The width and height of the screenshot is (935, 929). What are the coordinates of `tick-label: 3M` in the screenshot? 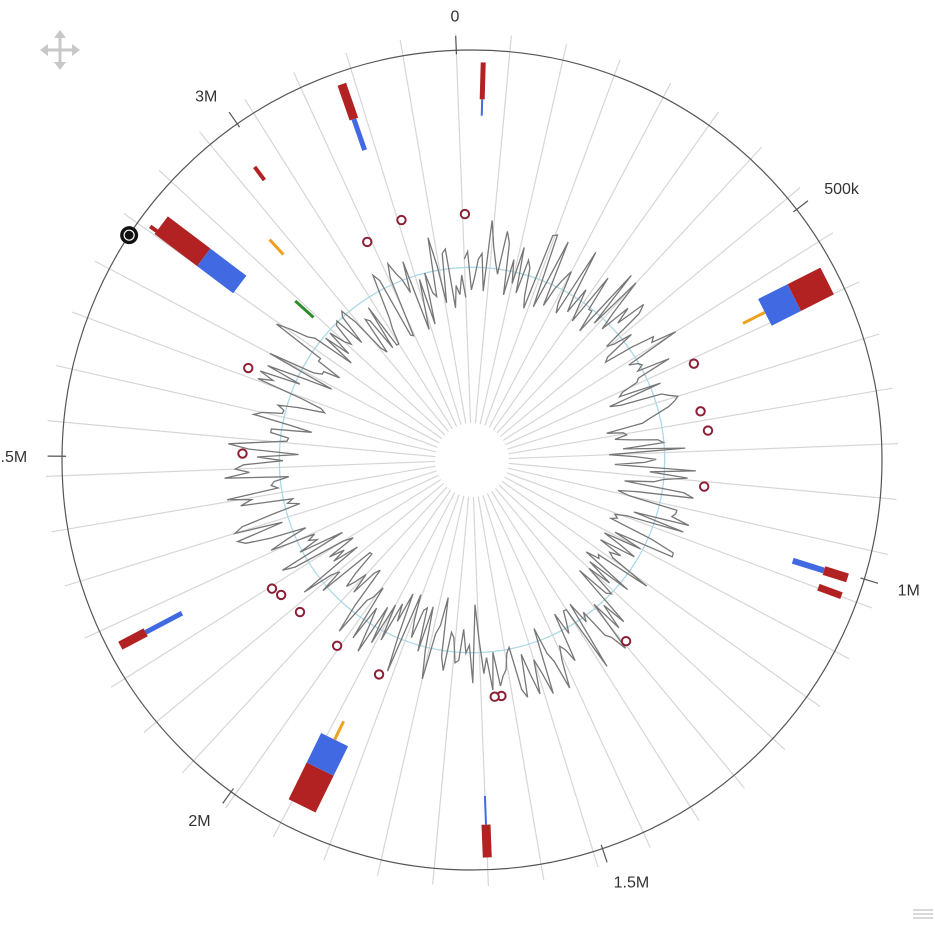 It's located at (206, 96).